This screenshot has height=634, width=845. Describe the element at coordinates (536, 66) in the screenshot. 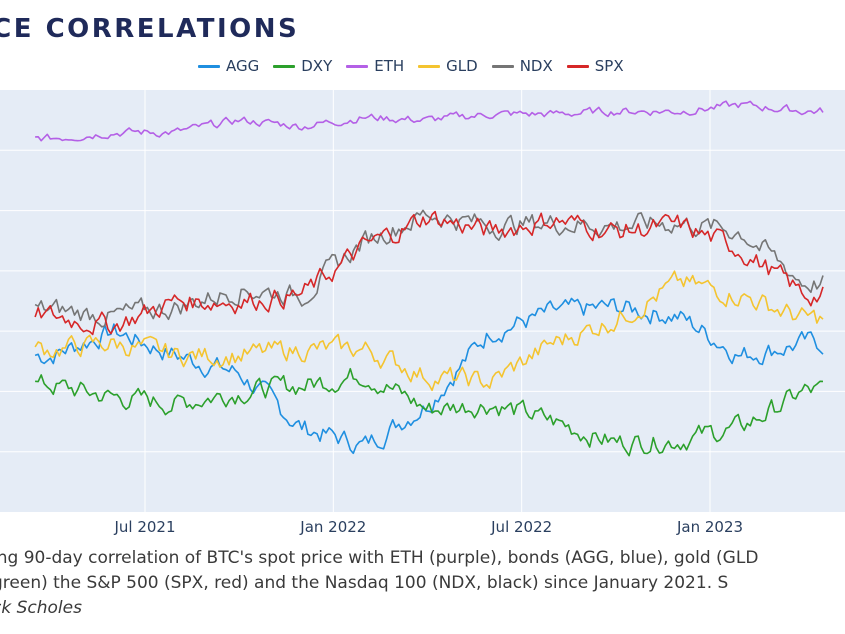

I see `legend-label: NDX` at that location.